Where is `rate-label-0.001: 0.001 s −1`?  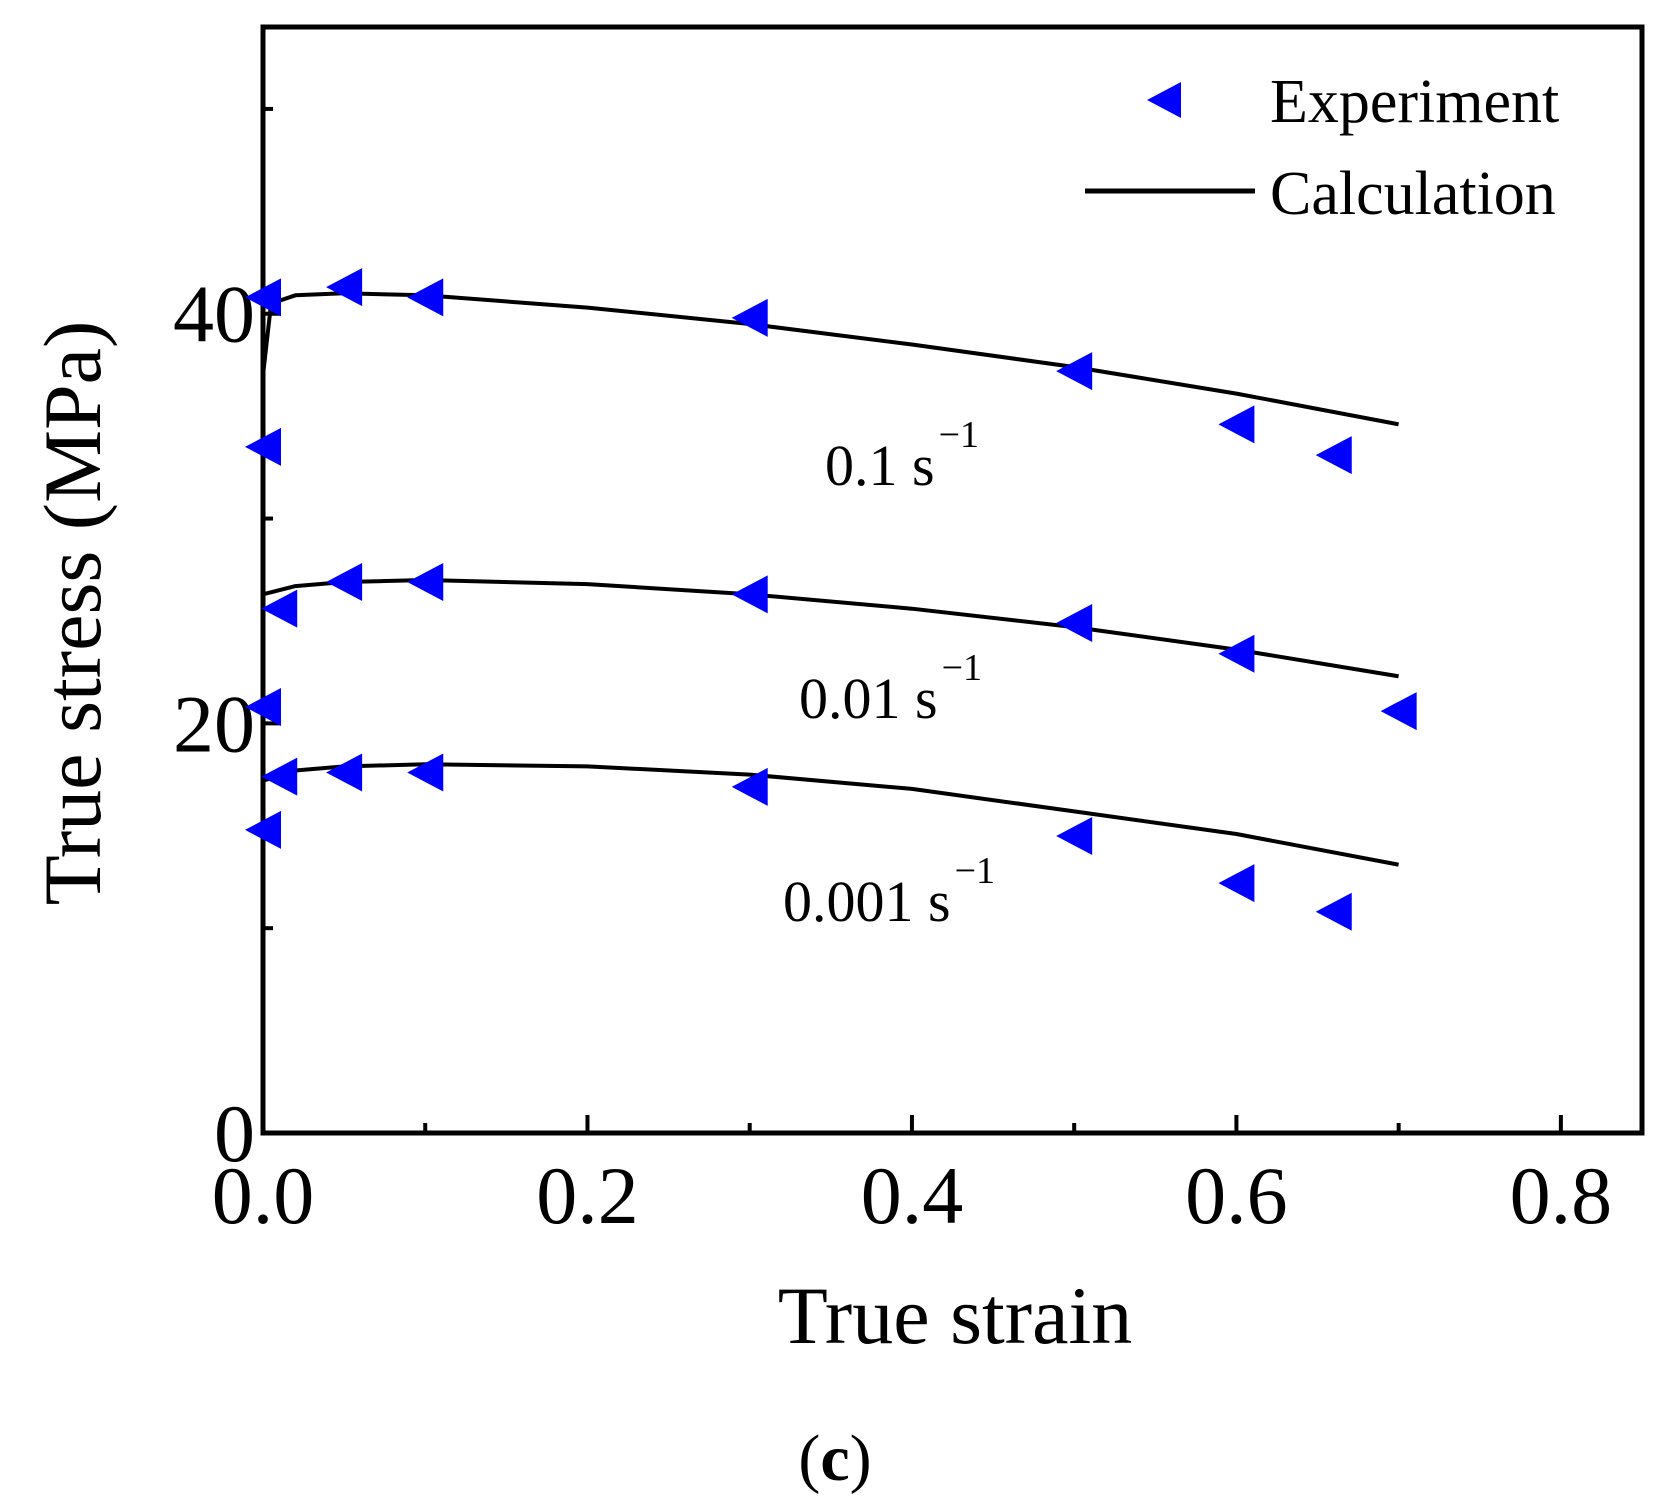
rate-label-0.001: 0.001 s −1 is located at coordinates (889, 892).